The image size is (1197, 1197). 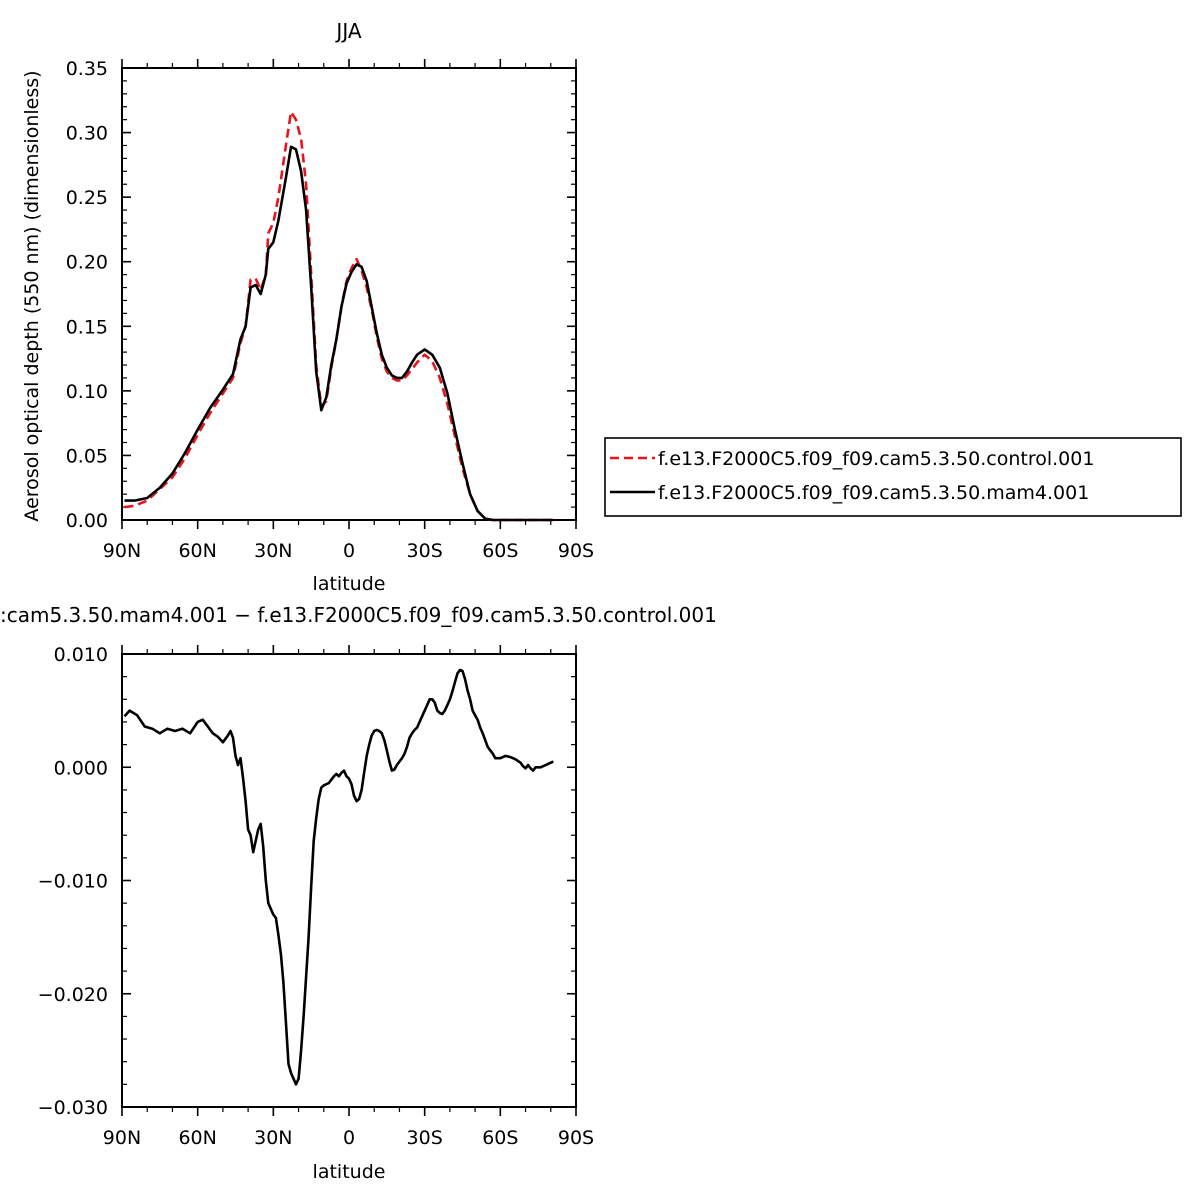 What do you see at coordinates (87, 327) in the screenshot?
I see `y-tick-label: 0.15` at bounding box center [87, 327].